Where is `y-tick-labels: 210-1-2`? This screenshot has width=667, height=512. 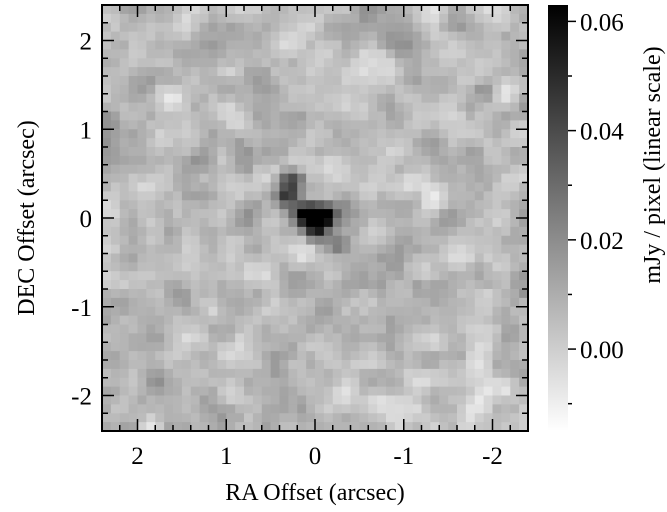 y-tick-labels: 210-1-2 is located at coordinates (81, 220).